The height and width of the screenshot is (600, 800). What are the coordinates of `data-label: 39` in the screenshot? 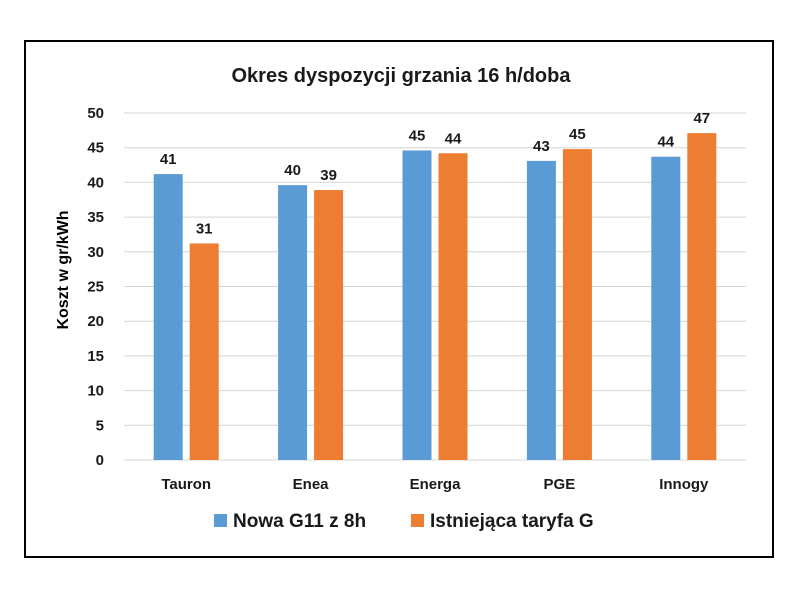 It's located at (328, 175).